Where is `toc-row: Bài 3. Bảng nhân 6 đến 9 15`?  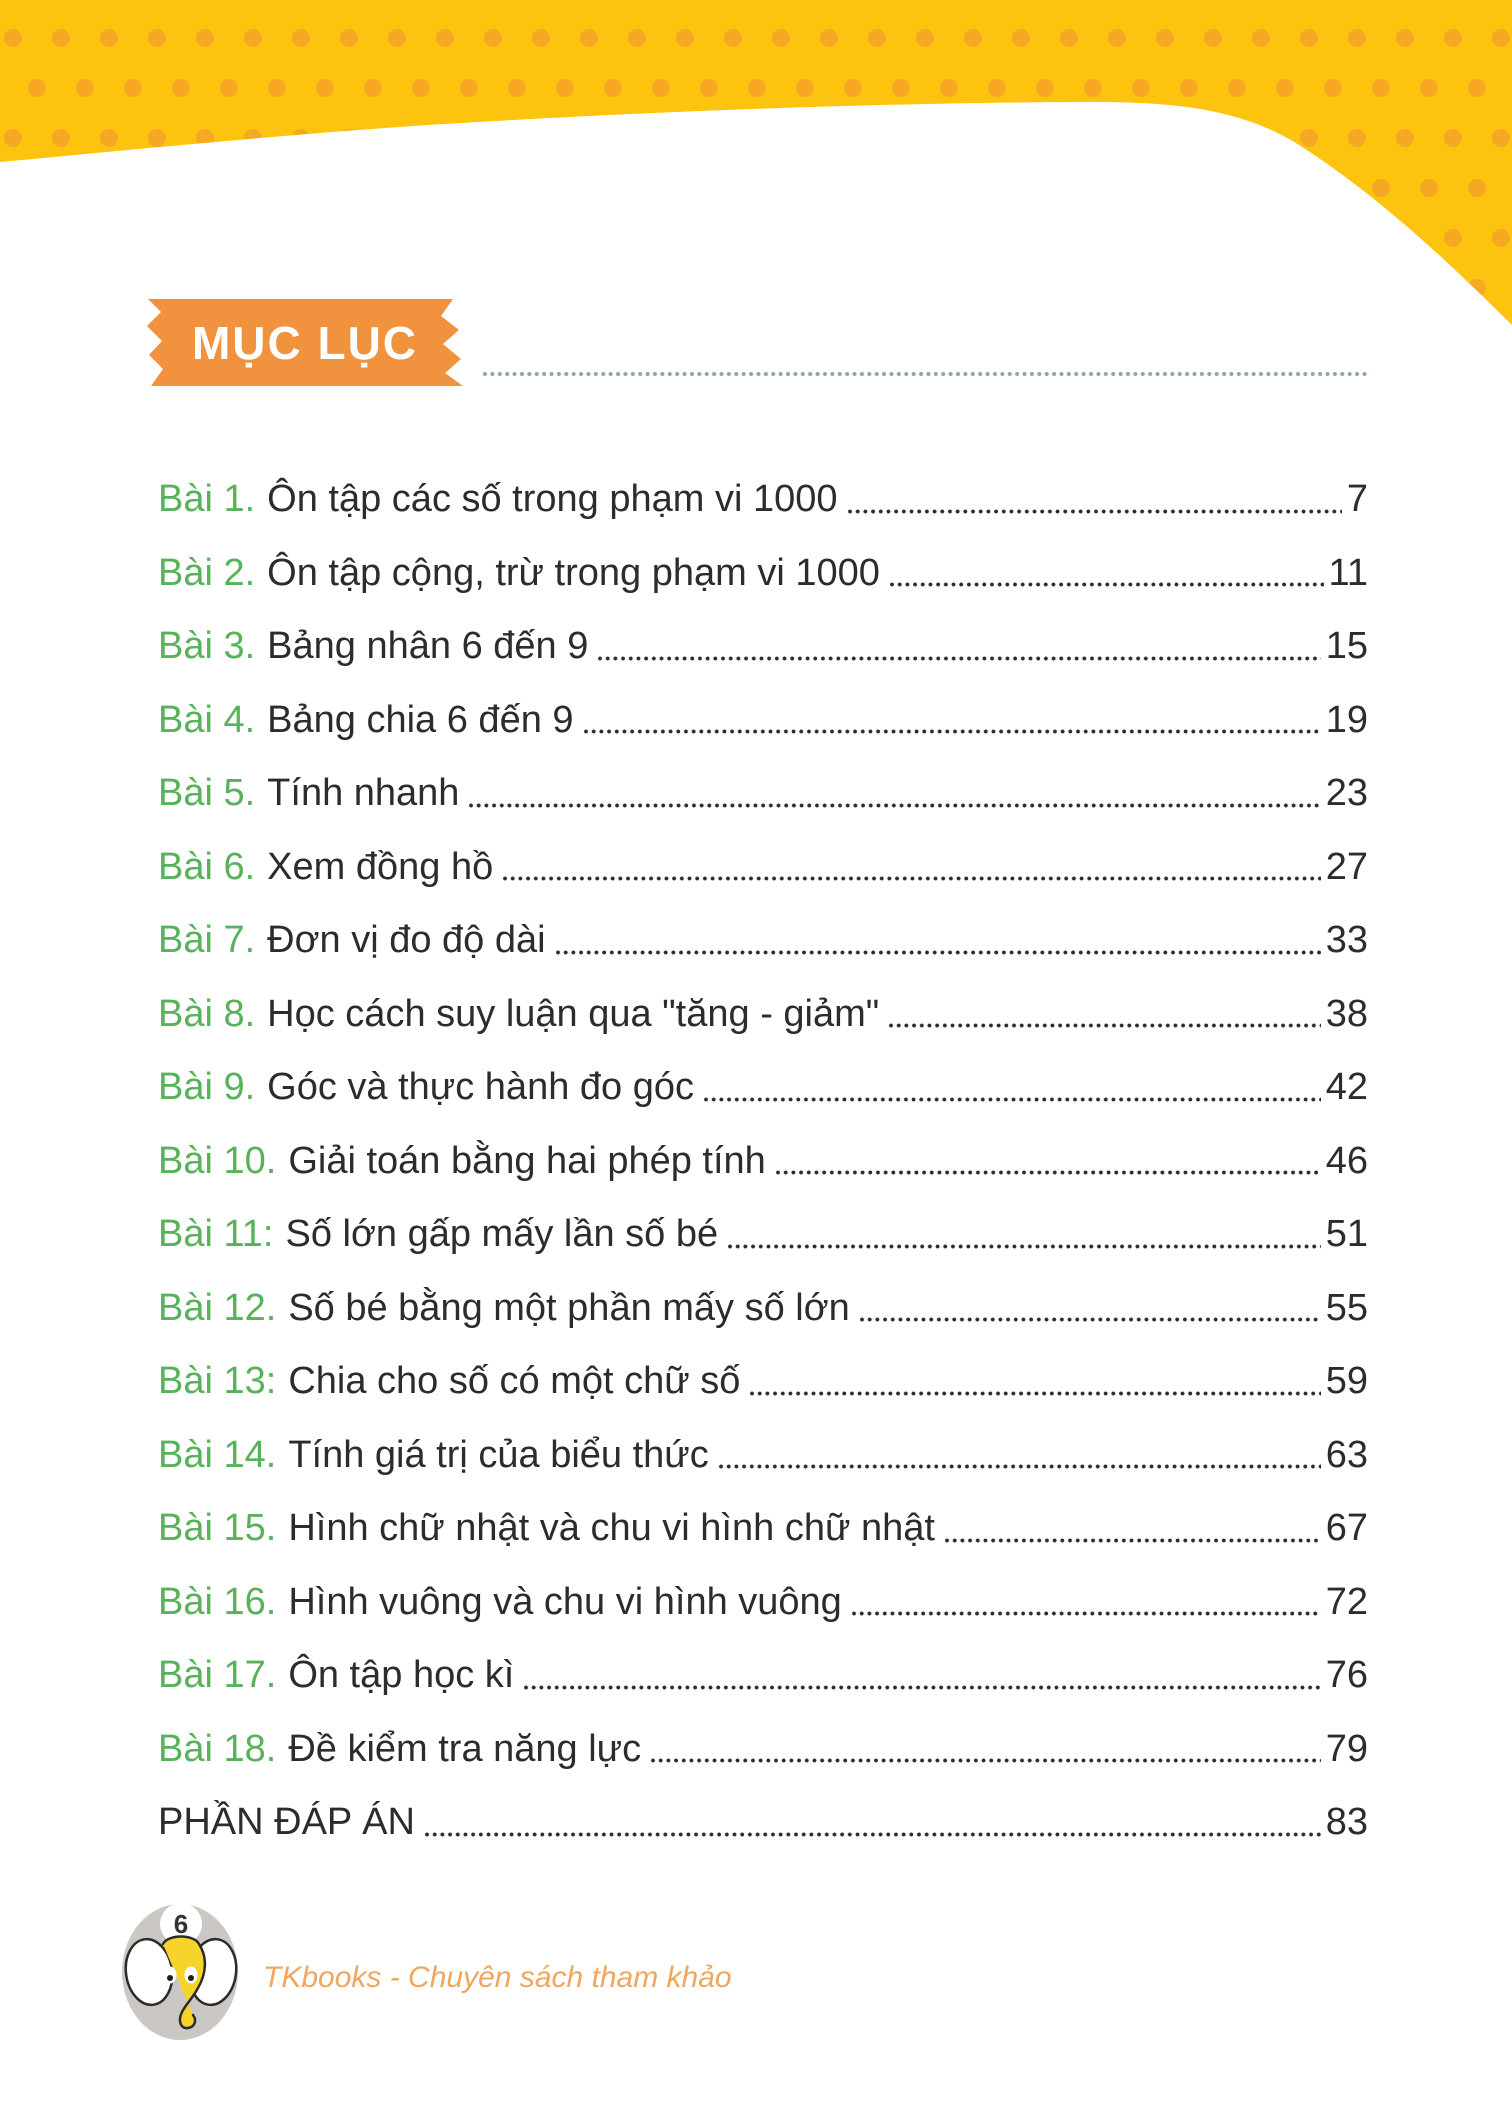
toc-row: Bài 3. Bảng nhân 6 đến 9 15 is located at coordinates (763, 647).